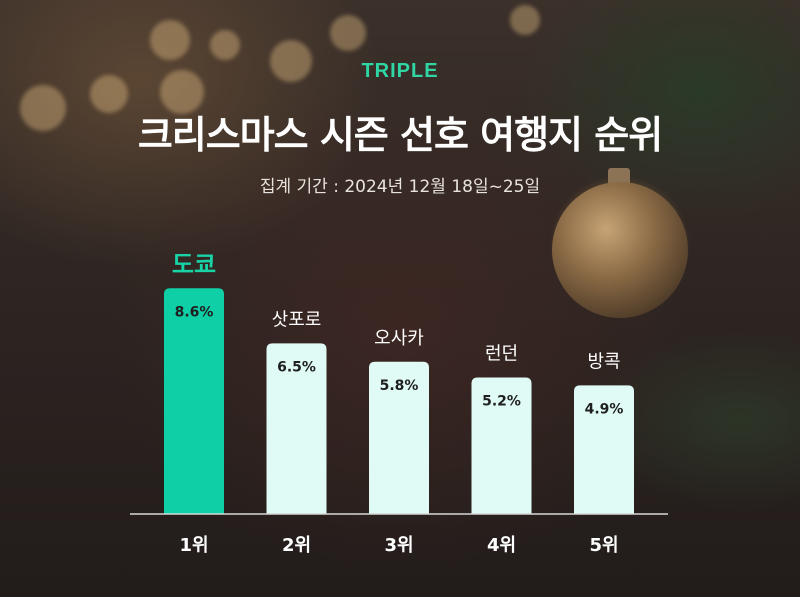  What do you see at coordinates (620, 250) in the screenshot?
I see `christmas-ornament` at bounding box center [620, 250].